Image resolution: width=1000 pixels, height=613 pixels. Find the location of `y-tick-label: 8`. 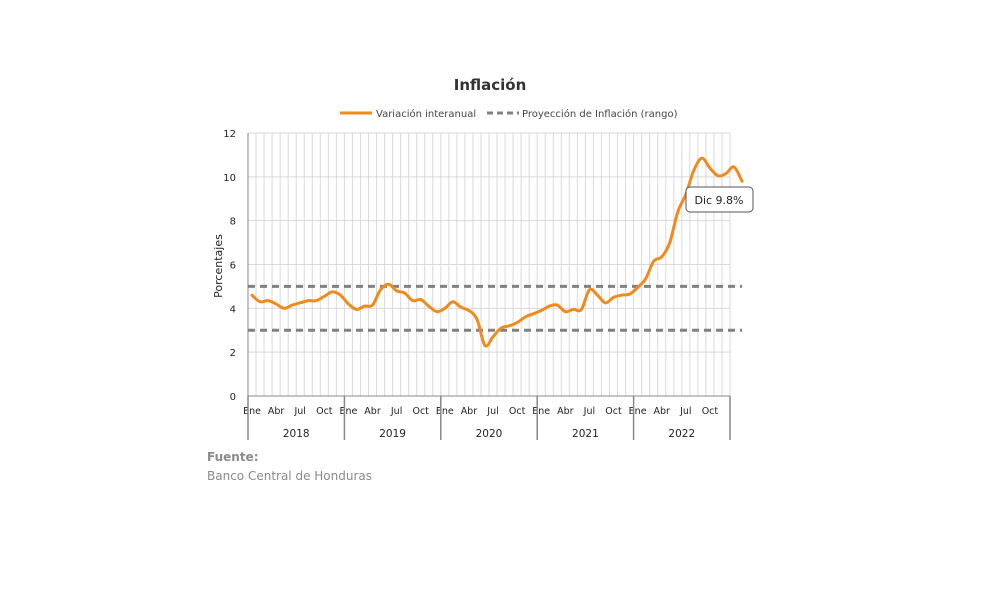

y-tick-label: 8 is located at coordinates (233, 222).